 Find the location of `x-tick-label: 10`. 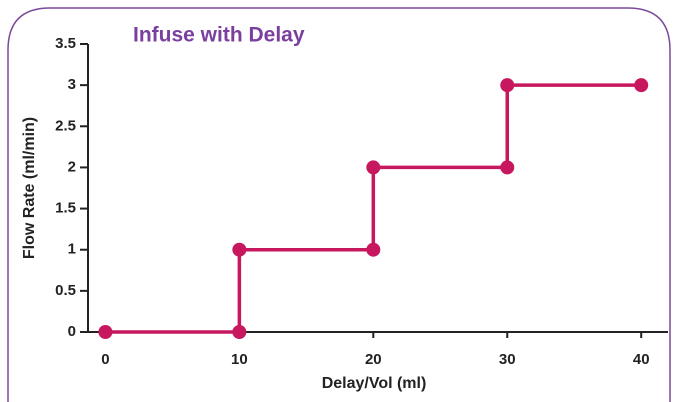

x-tick-label: 10 is located at coordinates (239, 359).